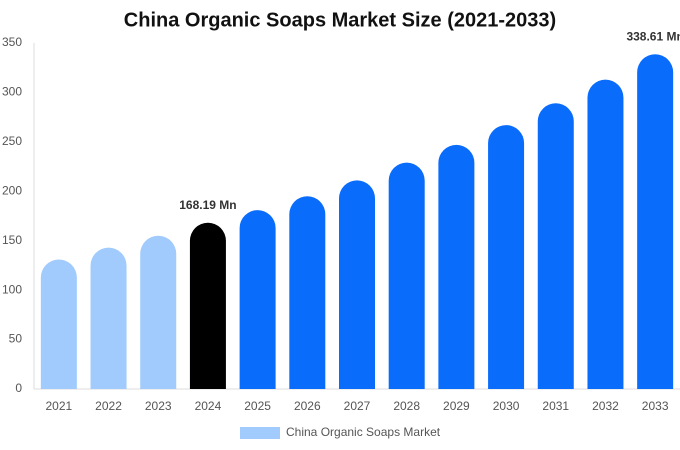 This screenshot has height=450, width=680. What do you see at coordinates (18, 388) in the screenshot?
I see `y-tick-label: 0` at bounding box center [18, 388].